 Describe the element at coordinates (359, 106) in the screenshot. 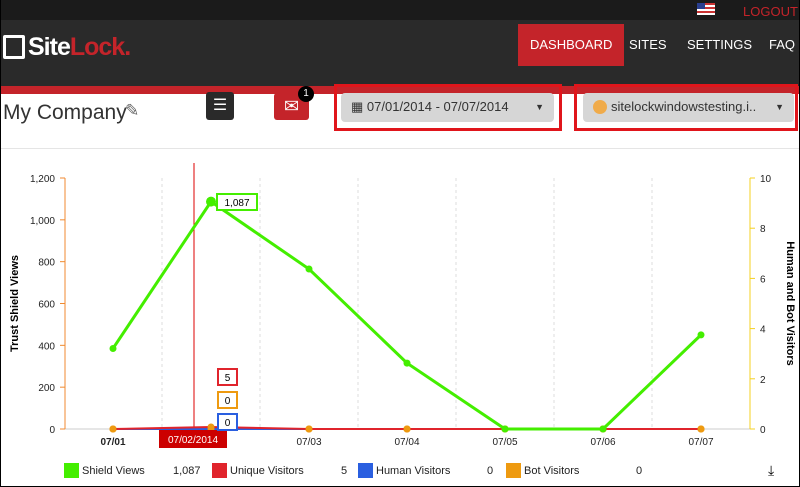

I see `calendar-icon: ▦` at that location.